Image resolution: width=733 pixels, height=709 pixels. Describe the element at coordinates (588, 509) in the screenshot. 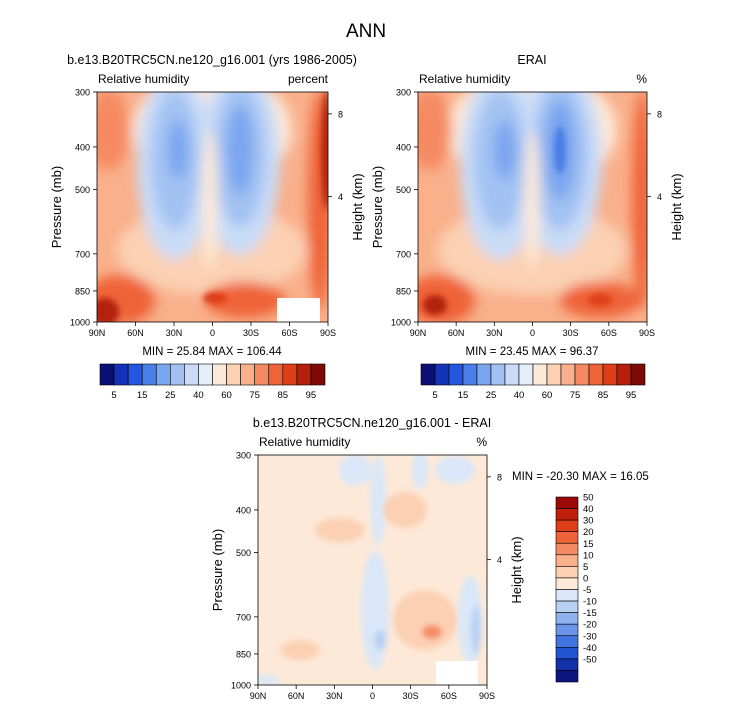

I see `diff-colorbar-label: 40` at that location.